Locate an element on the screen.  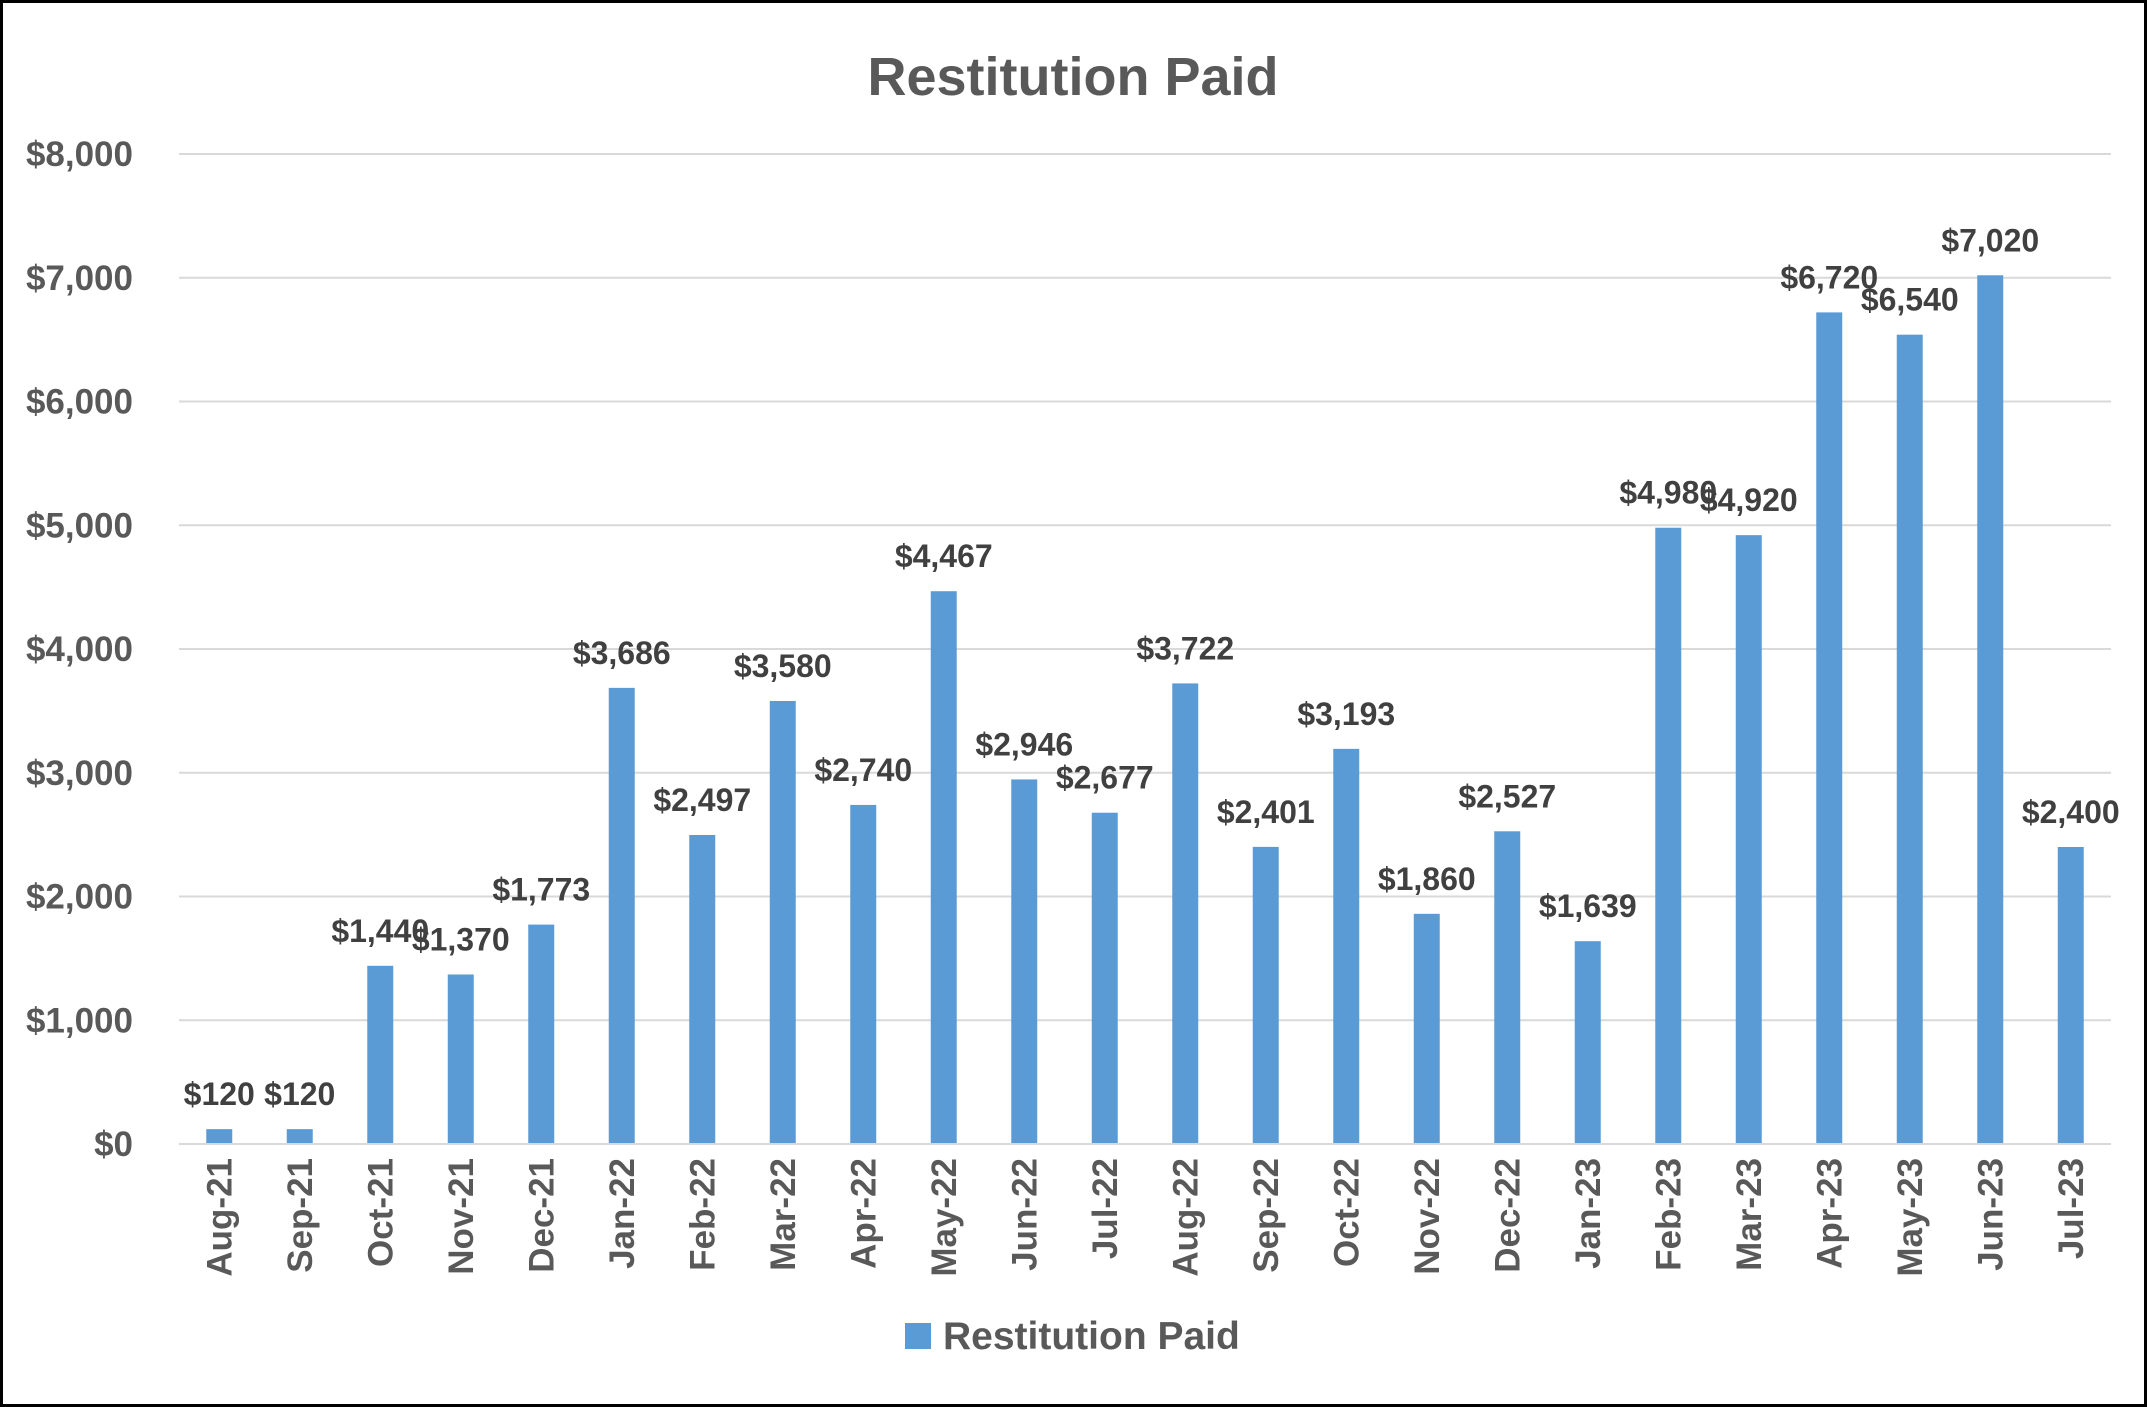
x-tick-label: Feb-23 is located at coordinates (1668, 1214).